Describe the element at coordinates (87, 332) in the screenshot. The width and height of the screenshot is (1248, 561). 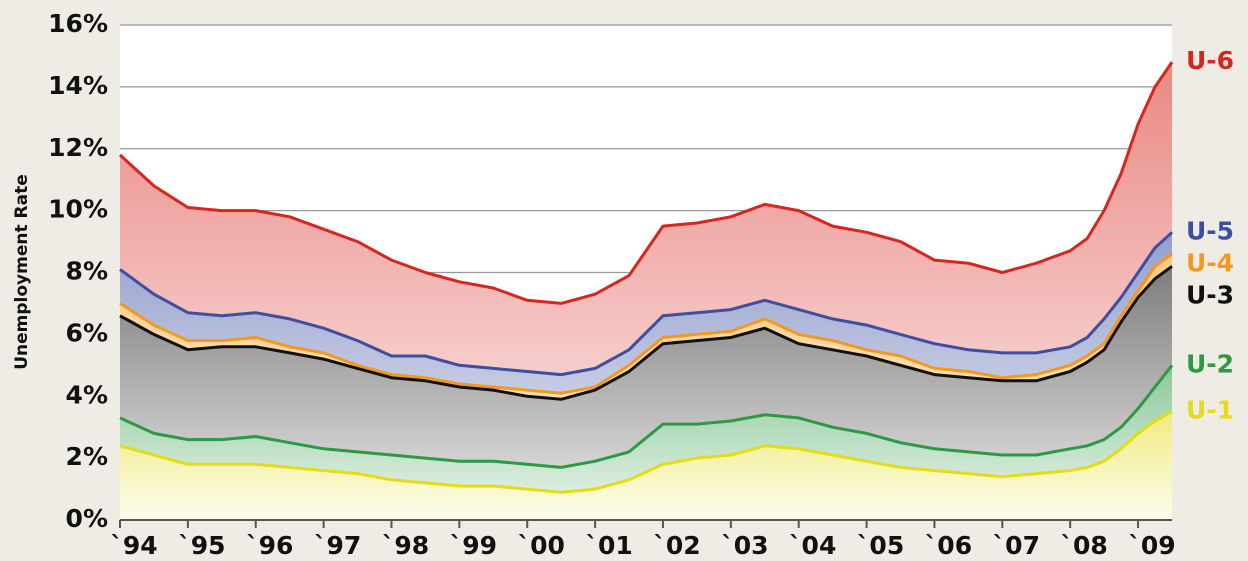
I see `y-tick-label: 6%` at that location.